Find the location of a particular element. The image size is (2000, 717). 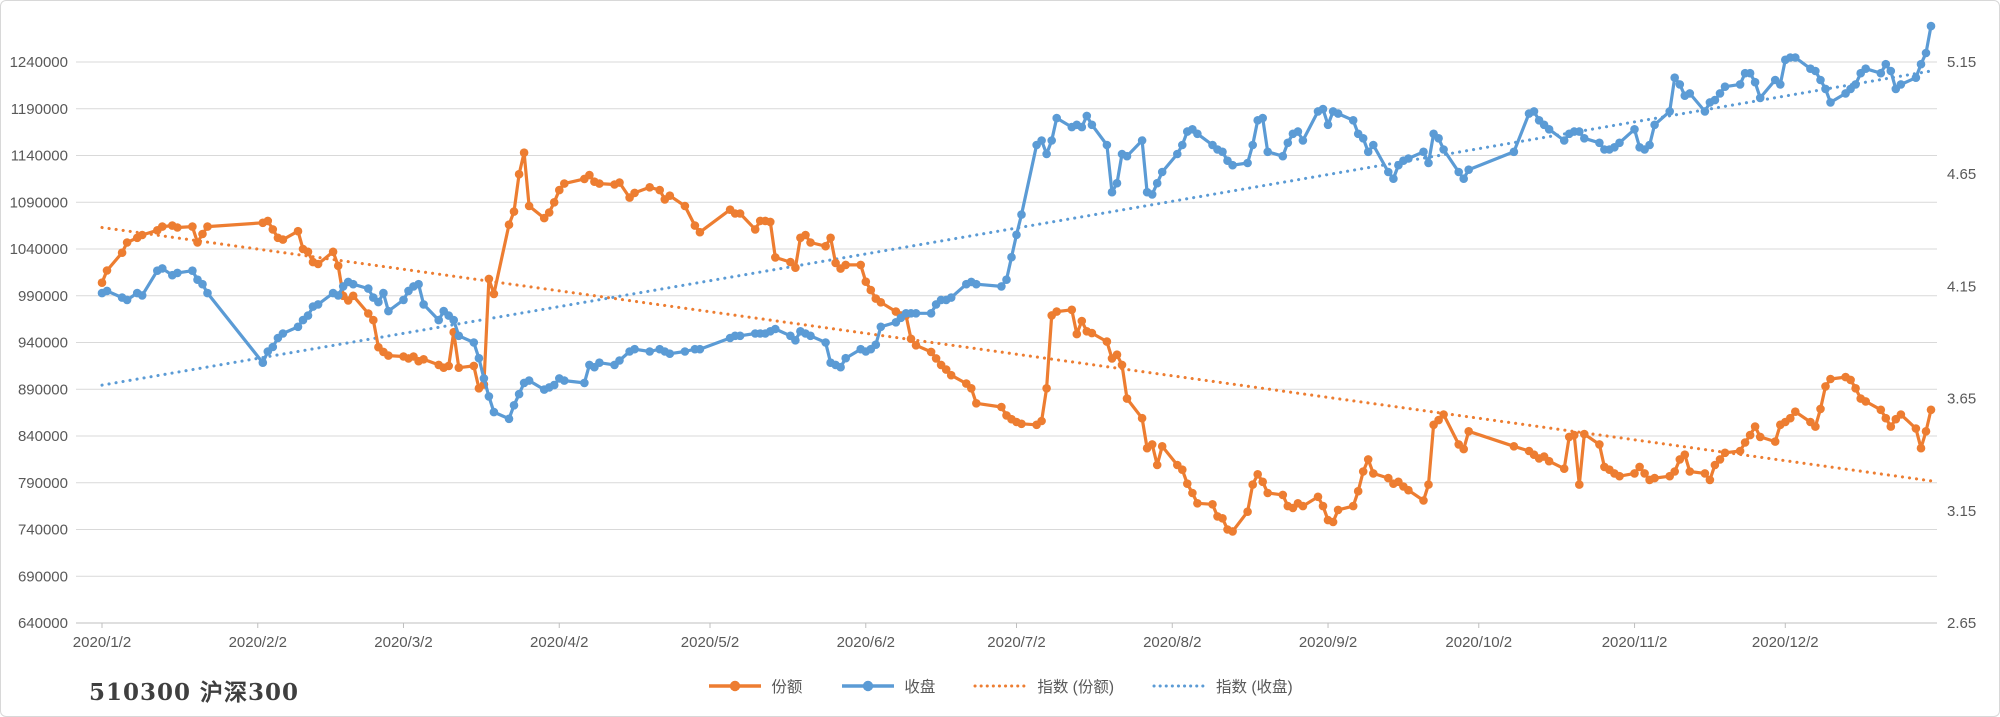

legend-label: 指数 (份额) is located at coordinates (1076, 687).